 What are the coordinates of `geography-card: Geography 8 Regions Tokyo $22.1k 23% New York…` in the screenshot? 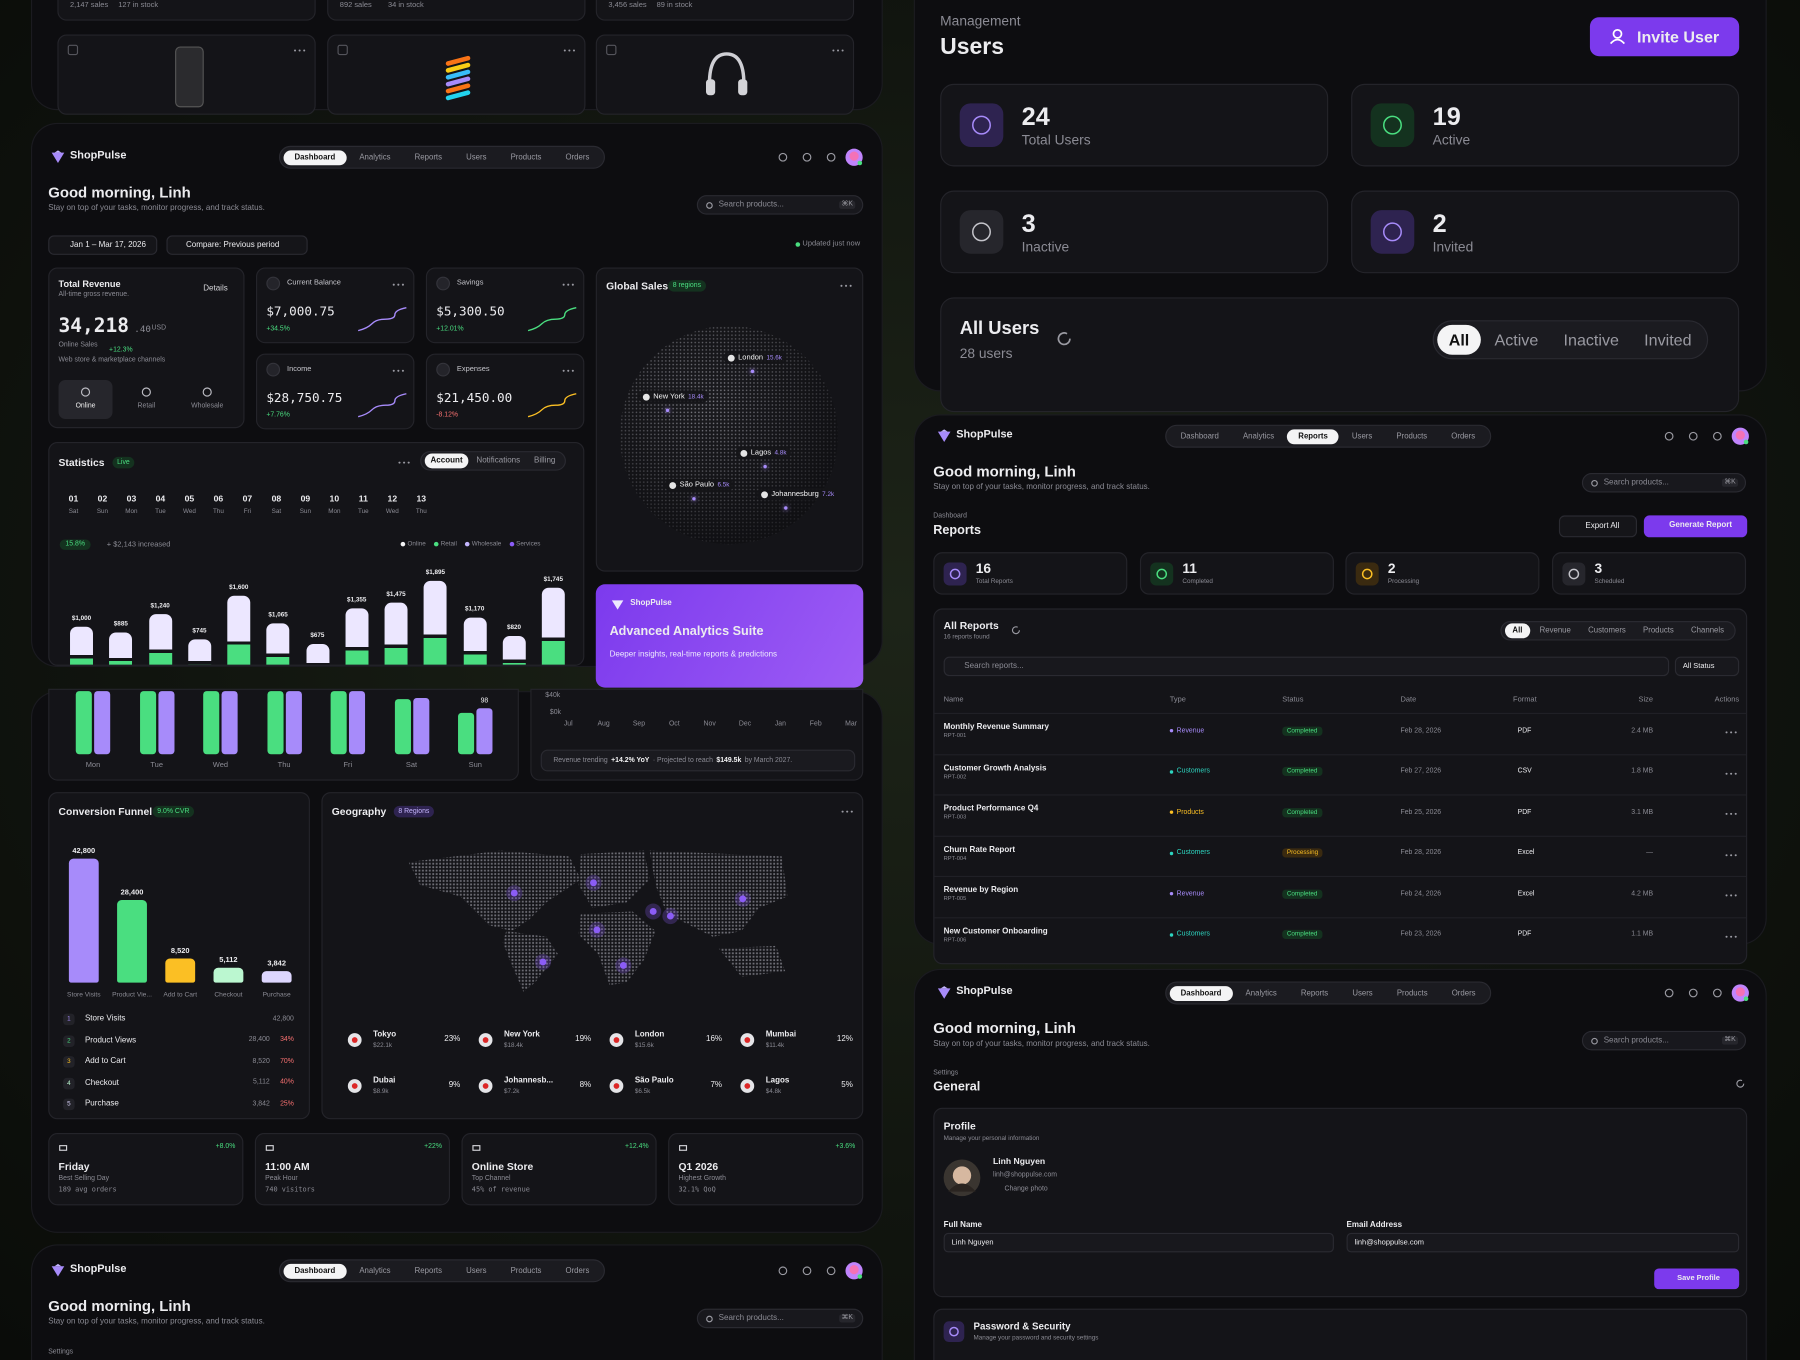 It's located at (592, 956).